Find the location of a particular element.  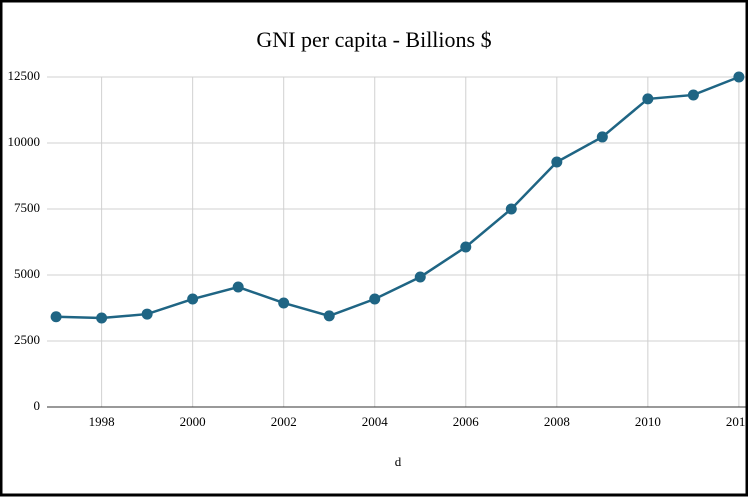

x-tick-label: 2006 is located at coordinates (466, 421).